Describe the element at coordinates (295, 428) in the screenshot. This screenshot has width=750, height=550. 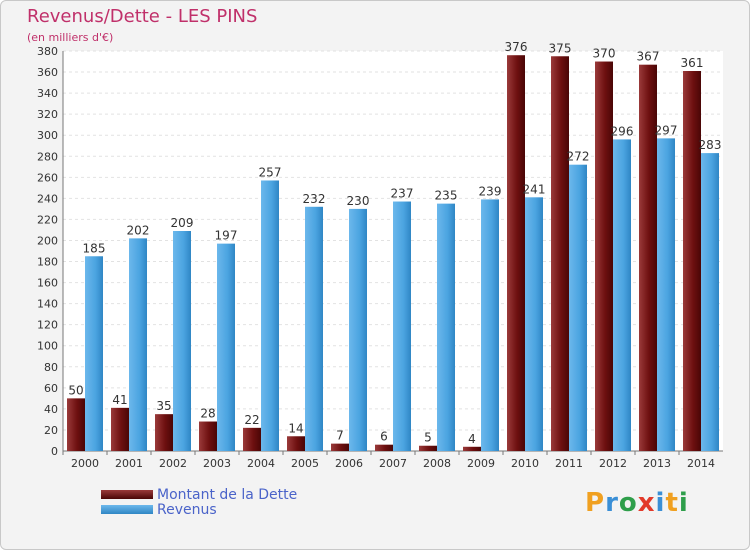
I see `data-label: 14` at that location.